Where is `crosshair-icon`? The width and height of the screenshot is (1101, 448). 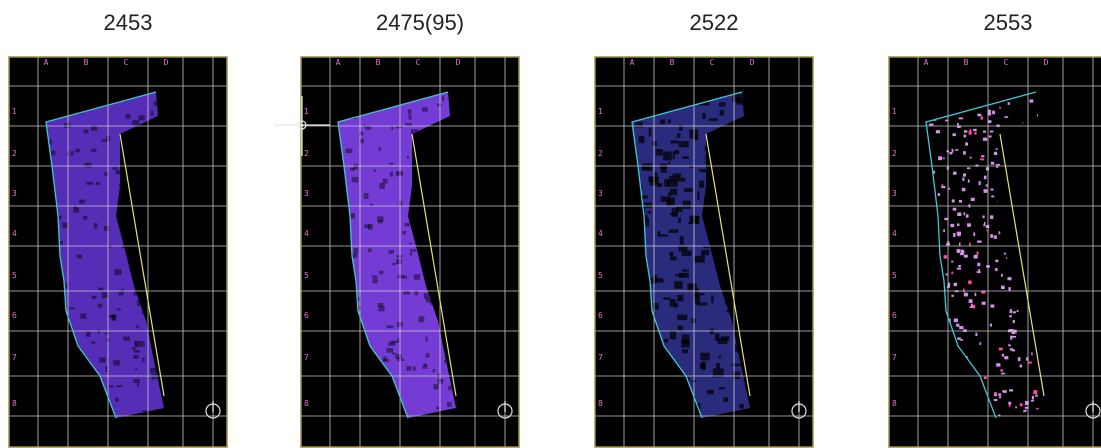 crosshair-icon is located at coordinates (302, 126).